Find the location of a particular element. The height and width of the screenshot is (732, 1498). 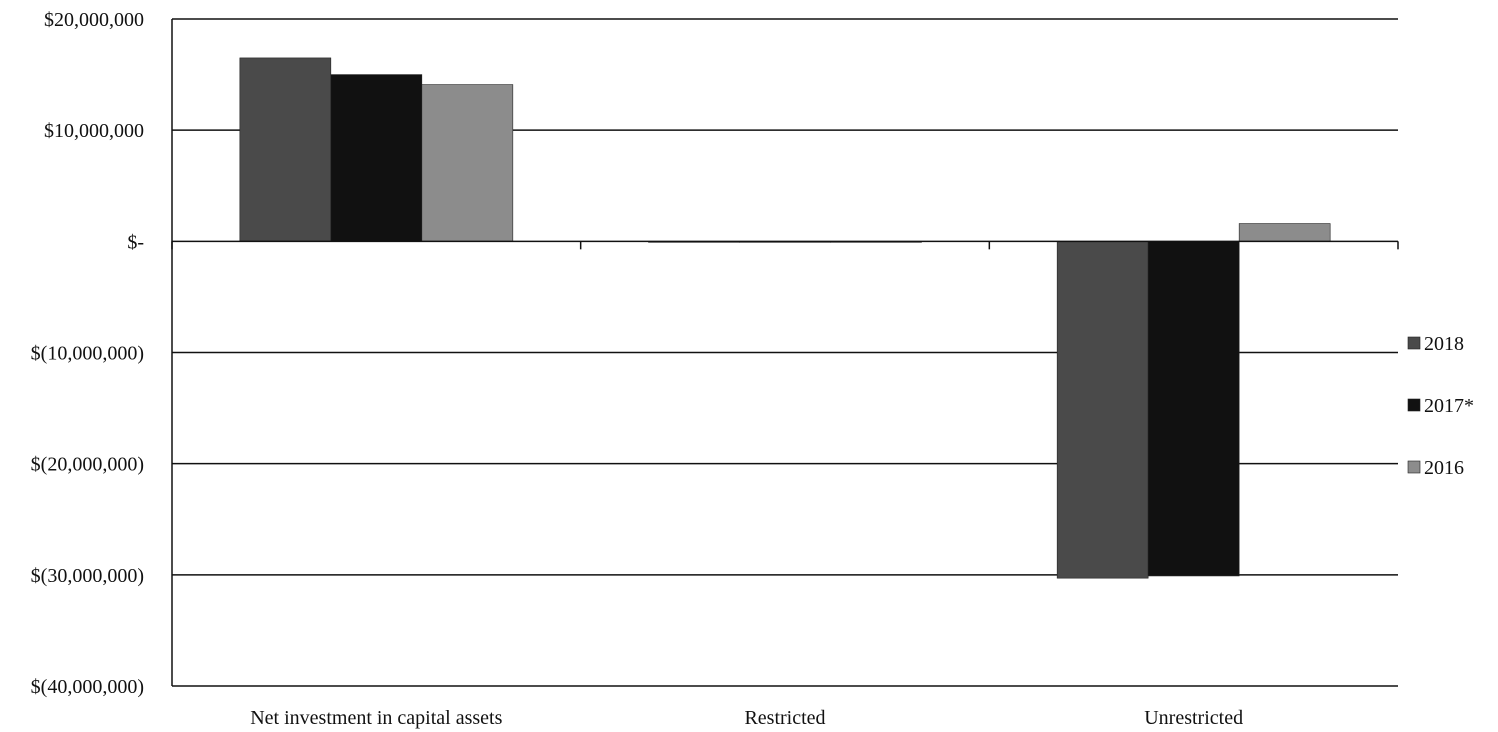

legend-label: 2018 is located at coordinates (1444, 344).